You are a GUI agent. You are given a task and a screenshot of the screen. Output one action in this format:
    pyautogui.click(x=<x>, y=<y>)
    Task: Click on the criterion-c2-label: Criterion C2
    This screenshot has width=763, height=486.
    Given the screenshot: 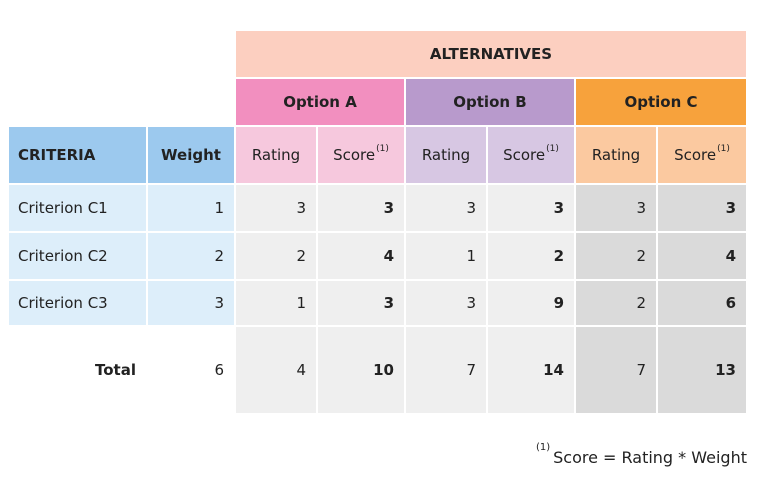 What is the action you would take?
    pyautogui.click(x=77, y=256)
    